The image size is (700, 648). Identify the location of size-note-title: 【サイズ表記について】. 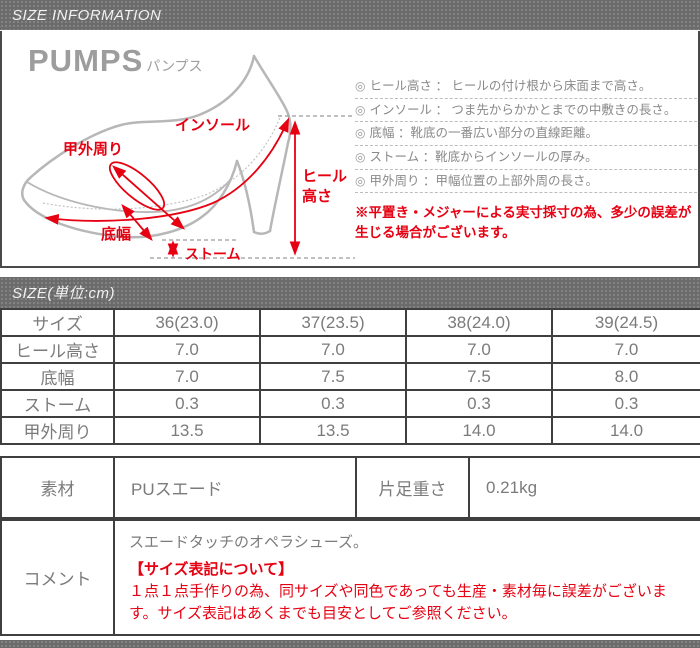
(211, 569).